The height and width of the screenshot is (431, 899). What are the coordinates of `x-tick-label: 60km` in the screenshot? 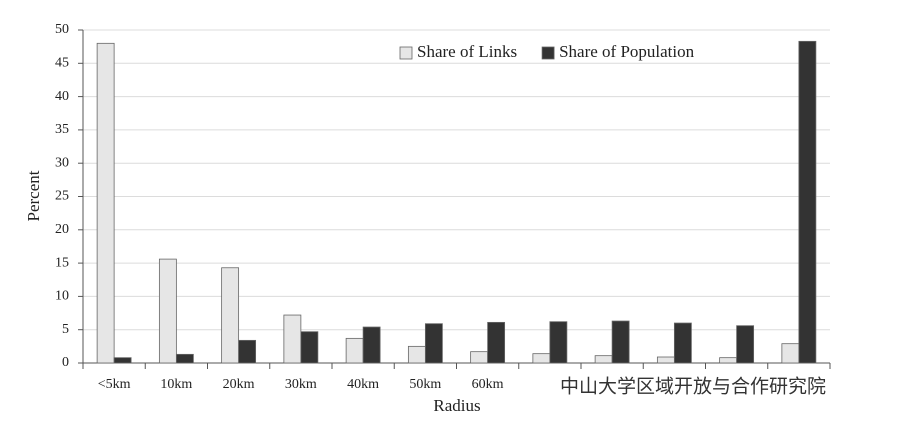 It's located at (488, 384).